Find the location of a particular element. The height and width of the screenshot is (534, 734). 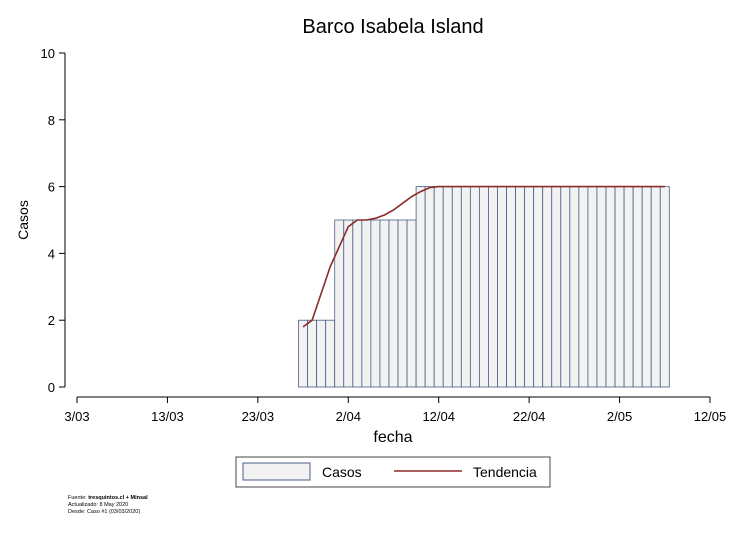

x-axis-label: fecha is located at coordinates (392, 437).